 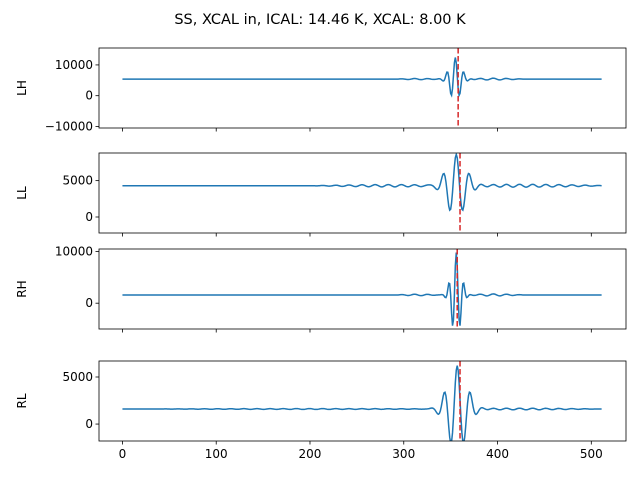 I want to click on x-tick-label: 0, so click(x=123, y=454).